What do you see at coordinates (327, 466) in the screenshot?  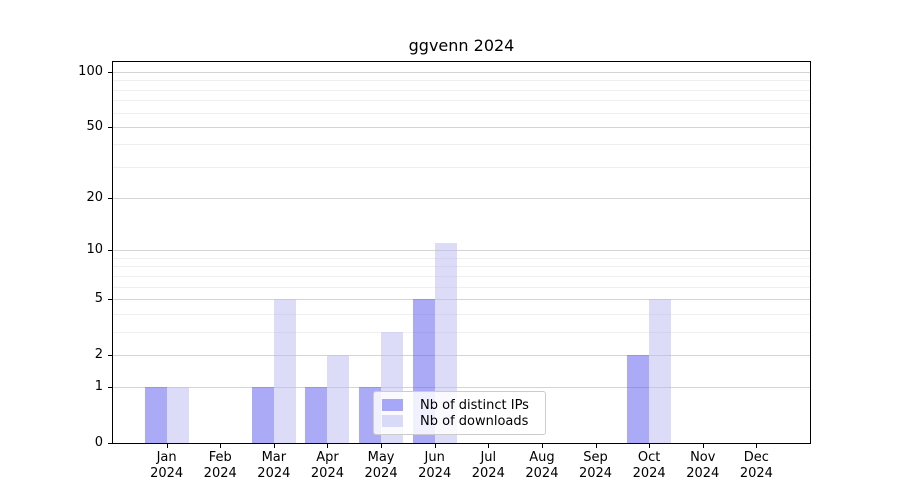 I see `x-tick-label-apr: Apr 2024` at bounding box center [327, 466].